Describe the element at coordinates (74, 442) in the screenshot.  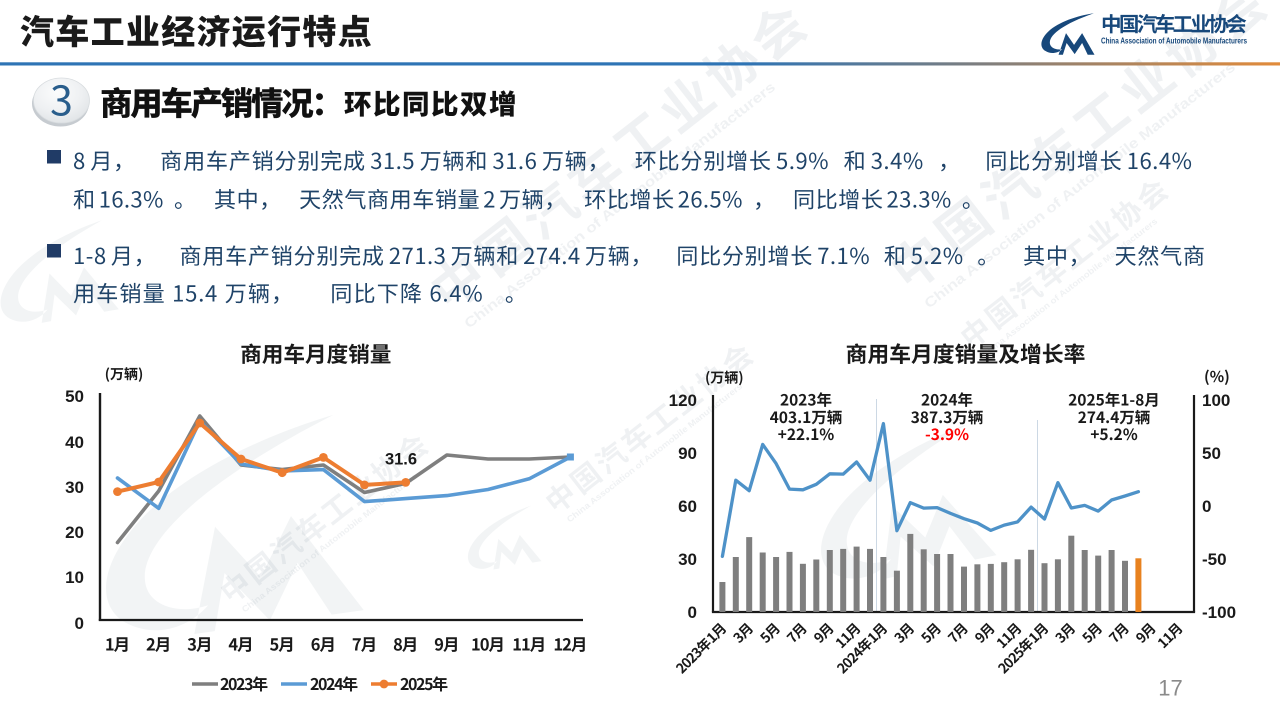
I see `svg-text: 40` at that location.